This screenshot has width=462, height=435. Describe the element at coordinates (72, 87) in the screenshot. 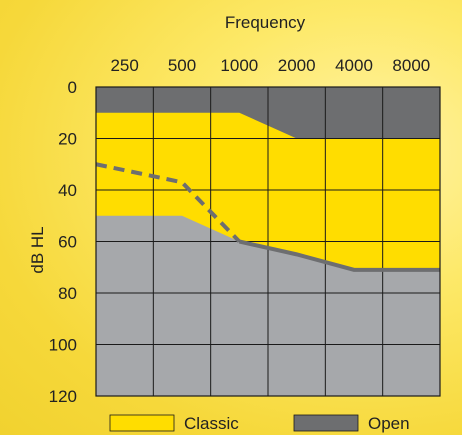

I see `y-tick-label: 0` at that location.